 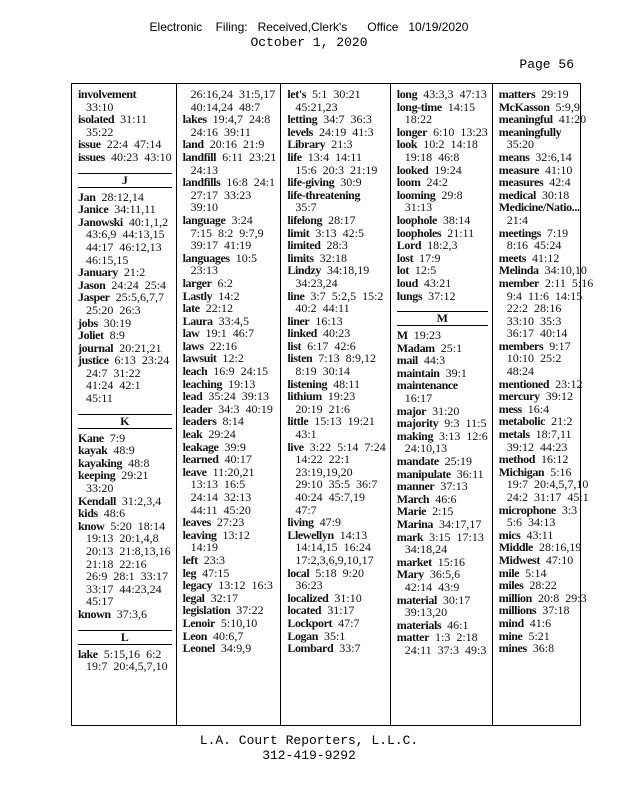 What do you see at coordinates (418, 207) in the screenshot?
I see `page-line-refs-continued: 31:13` at bounding box center [418, 207].